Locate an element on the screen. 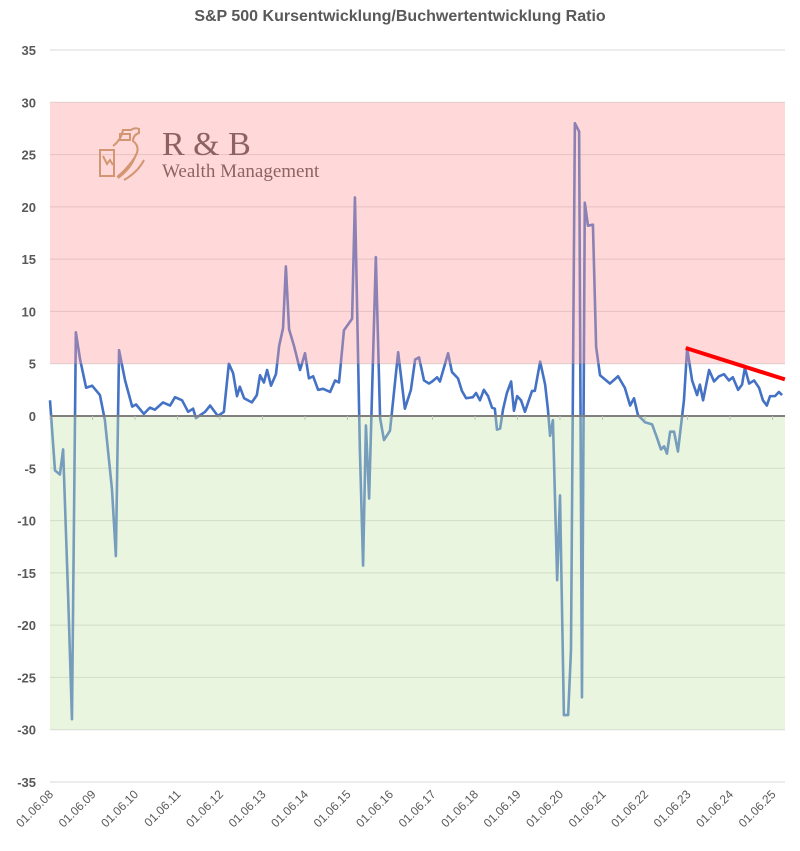 The height and width of the screenshot is (851, 800). y-tick-label: 15 is located at coordinates (29, 259).